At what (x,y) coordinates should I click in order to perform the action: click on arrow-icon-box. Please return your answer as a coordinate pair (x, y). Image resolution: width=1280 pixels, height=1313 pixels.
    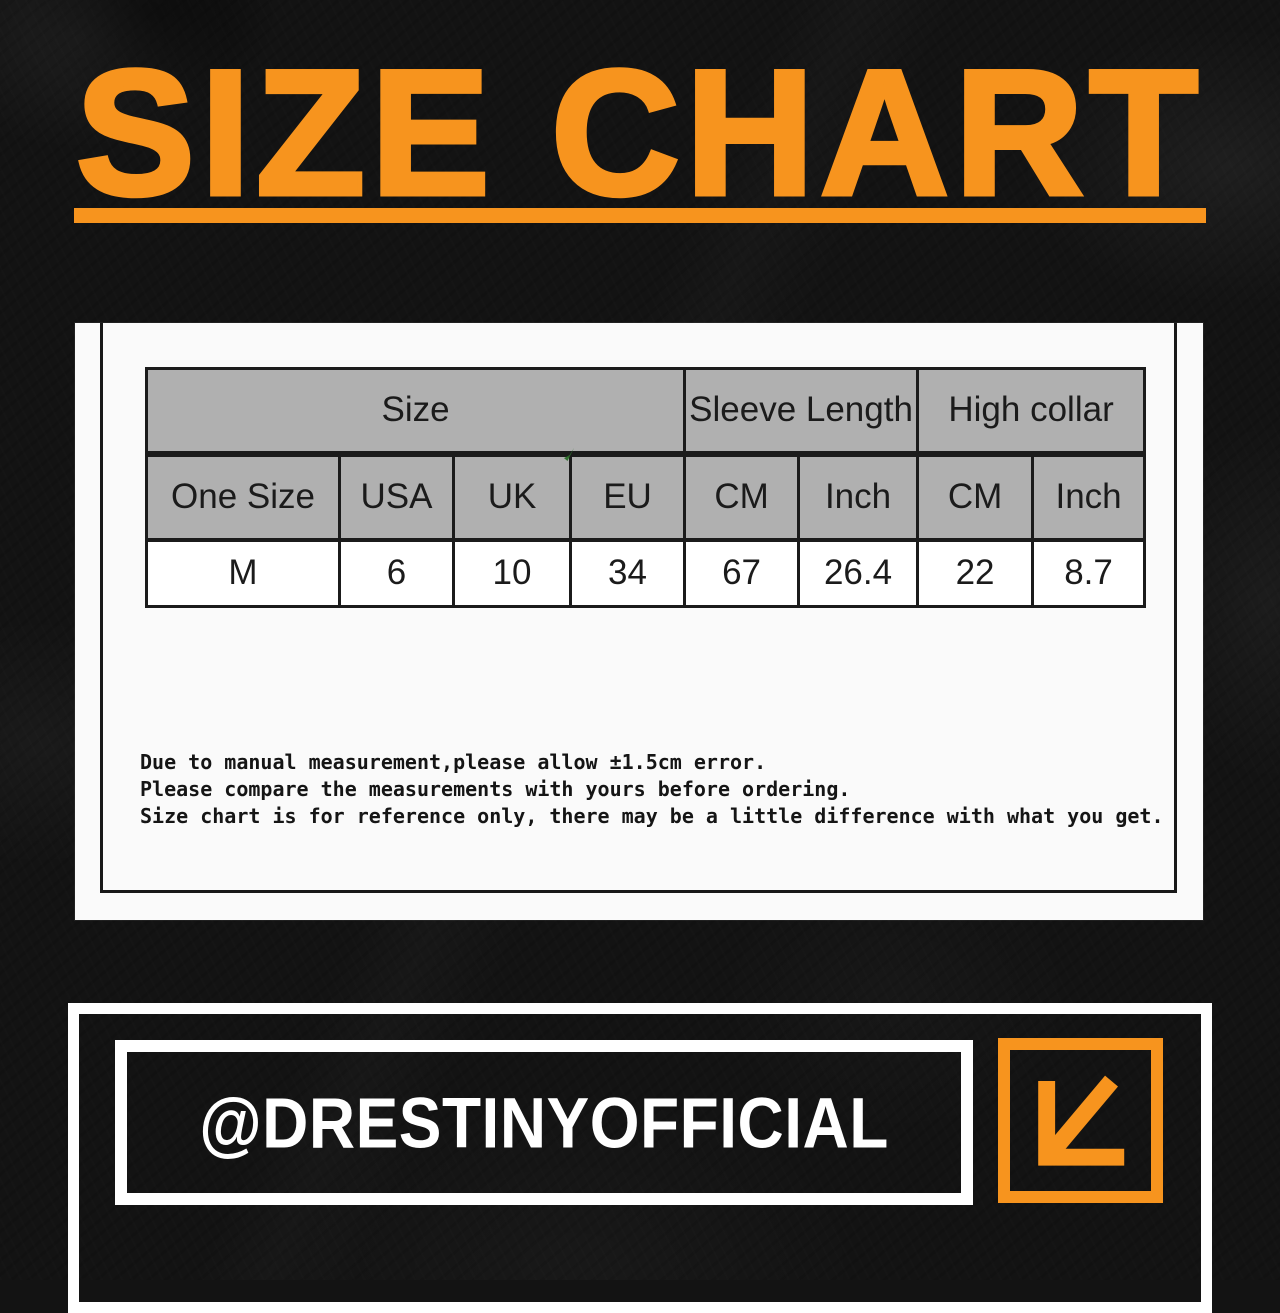
    Looking at the image, I should click on (1080, 1120).